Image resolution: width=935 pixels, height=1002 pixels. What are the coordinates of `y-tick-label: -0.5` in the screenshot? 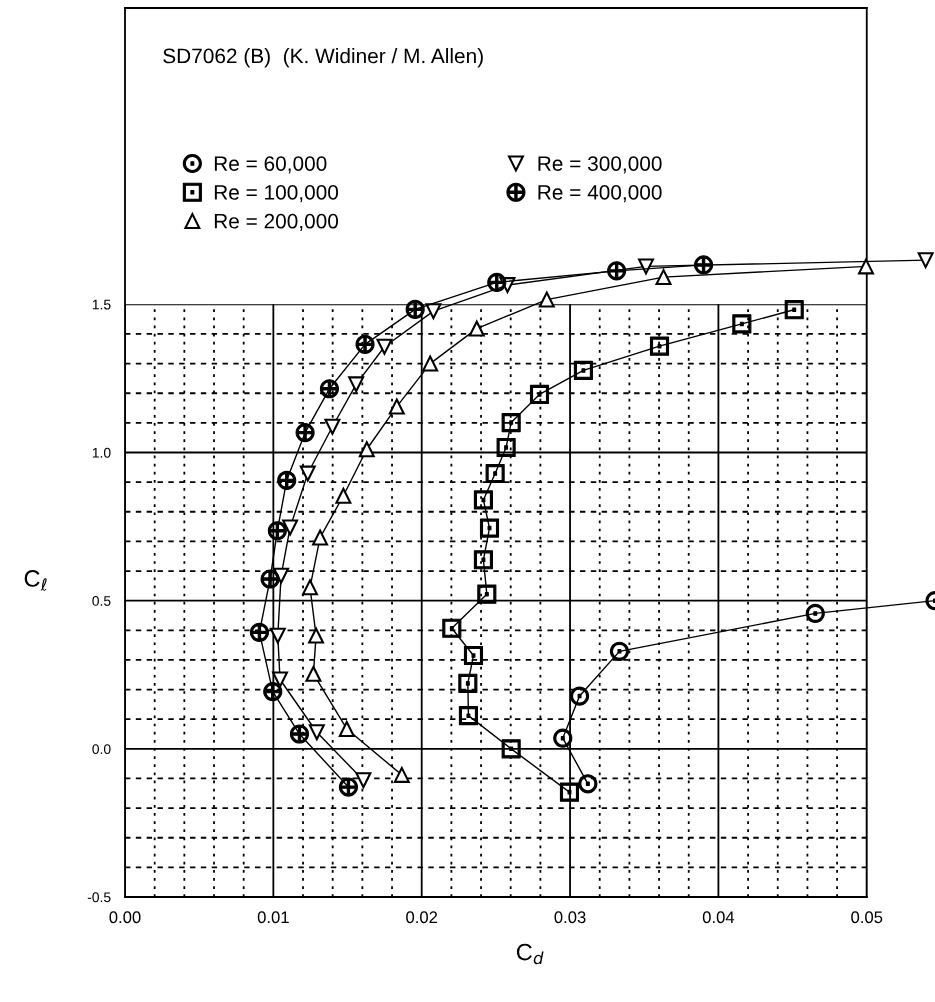 It's located at (99, 897).